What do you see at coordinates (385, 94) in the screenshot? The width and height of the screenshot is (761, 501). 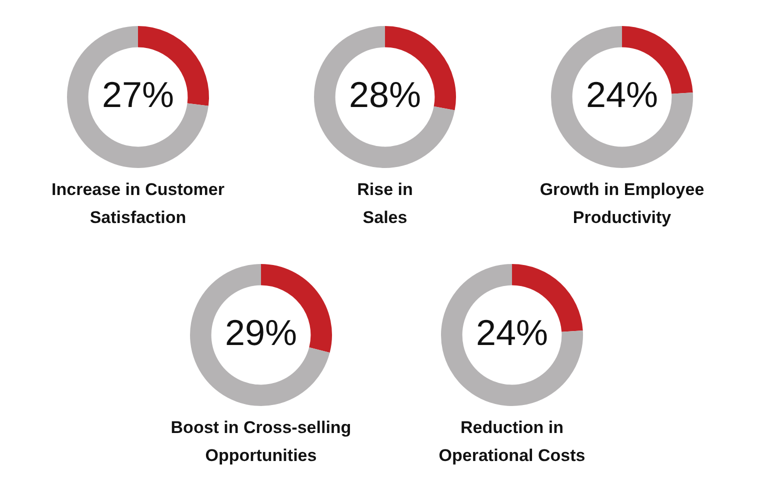 I see `data-label: 28%` at bounding box center [385, 94].